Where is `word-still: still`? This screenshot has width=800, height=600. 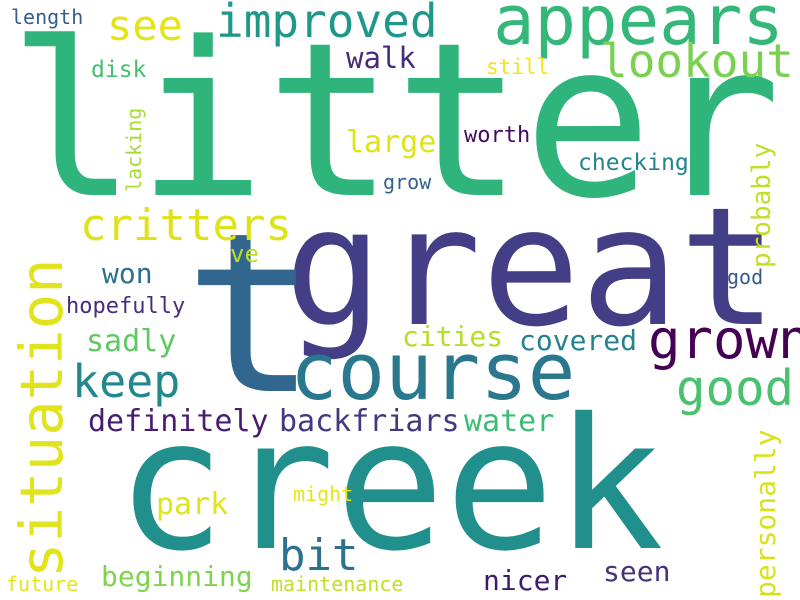 word-still: still is located at coordinates (518, 67).